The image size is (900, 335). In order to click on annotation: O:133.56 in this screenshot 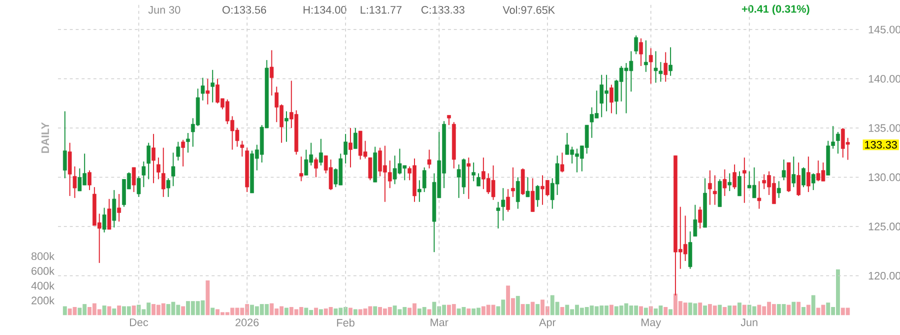, I will do `click(244, 10)`.